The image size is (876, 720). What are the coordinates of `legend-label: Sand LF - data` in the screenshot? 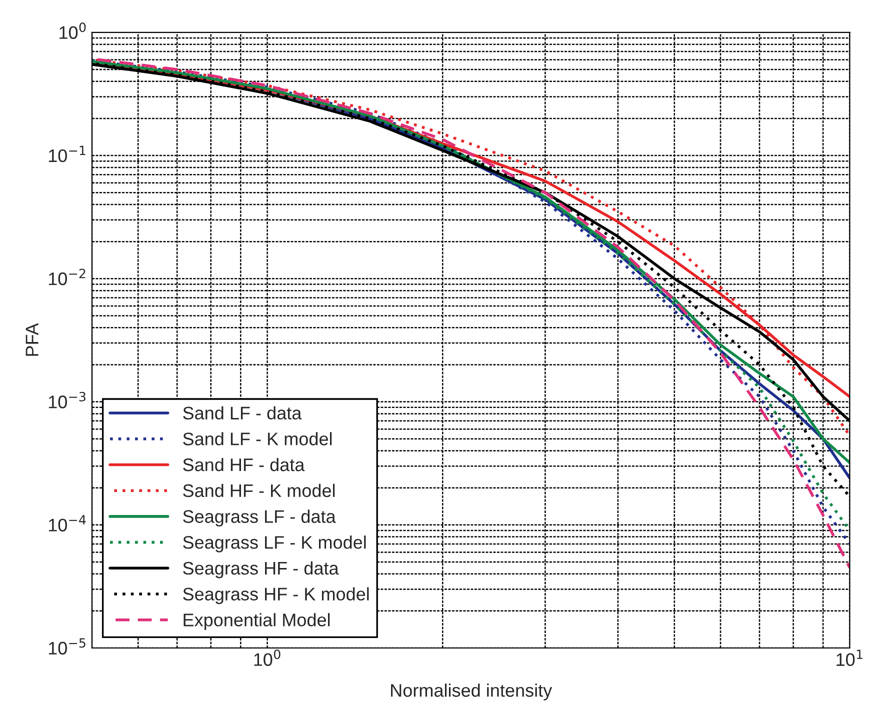 It's located at (242, 413).